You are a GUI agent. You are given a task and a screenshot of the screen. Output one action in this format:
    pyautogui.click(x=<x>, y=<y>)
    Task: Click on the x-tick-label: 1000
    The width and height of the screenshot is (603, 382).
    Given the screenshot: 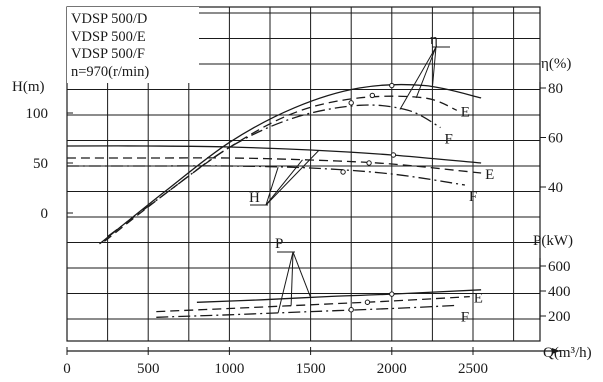 What is the action you would take?
    pyautogui.click(x=229, y=369)
    